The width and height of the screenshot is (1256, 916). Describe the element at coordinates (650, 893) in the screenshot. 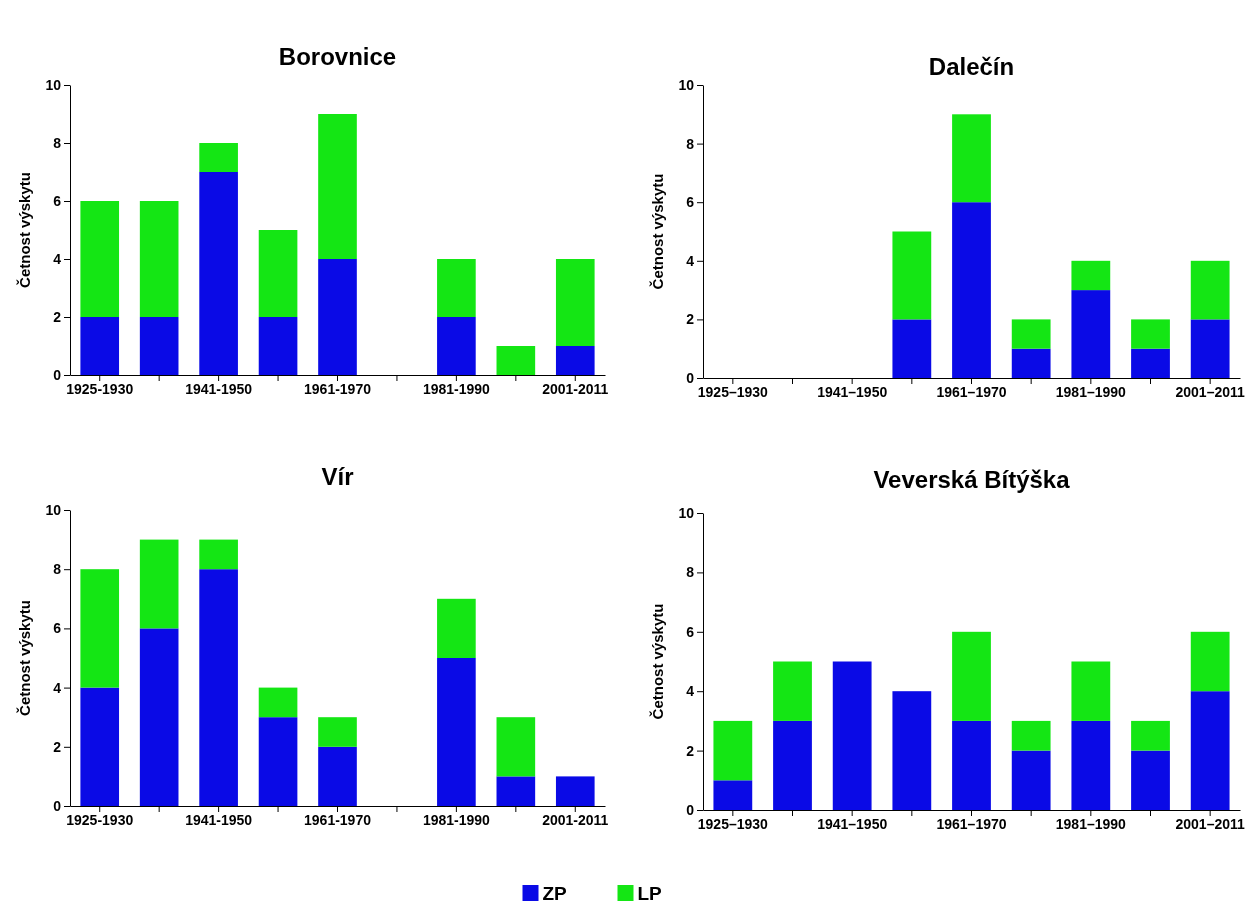

I see `legend-label: LP` at that location.